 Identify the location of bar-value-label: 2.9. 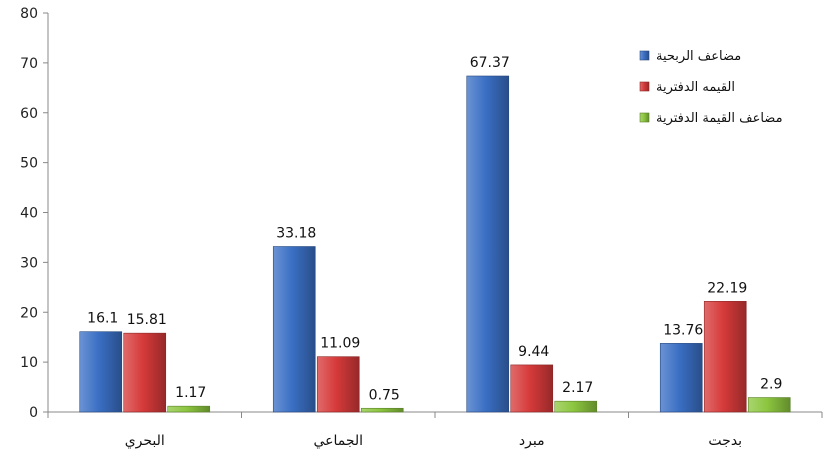
(771, 385).